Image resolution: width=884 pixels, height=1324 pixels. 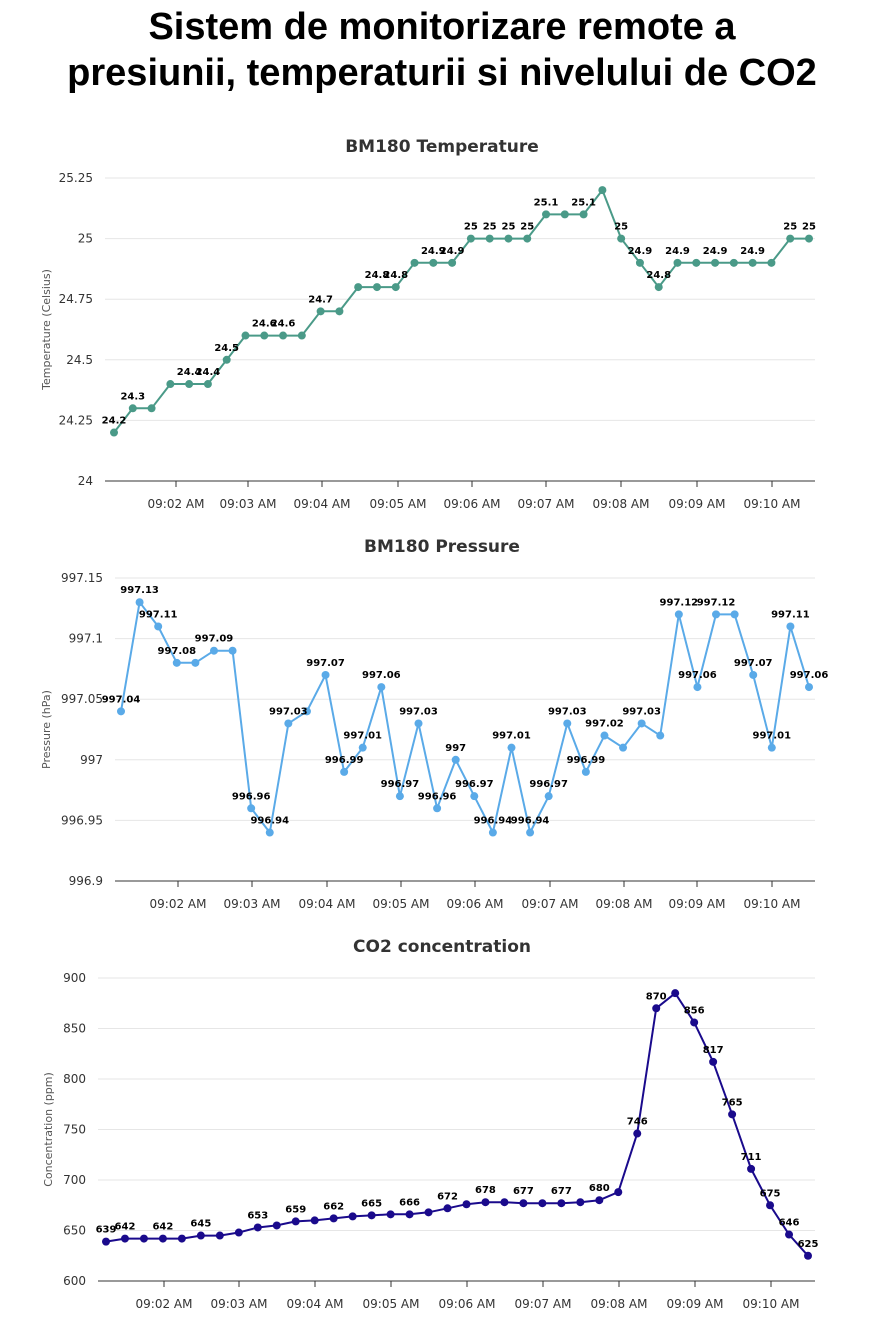 I want to click on pressure-data-label: 997.09, so click(x=214, y=639).